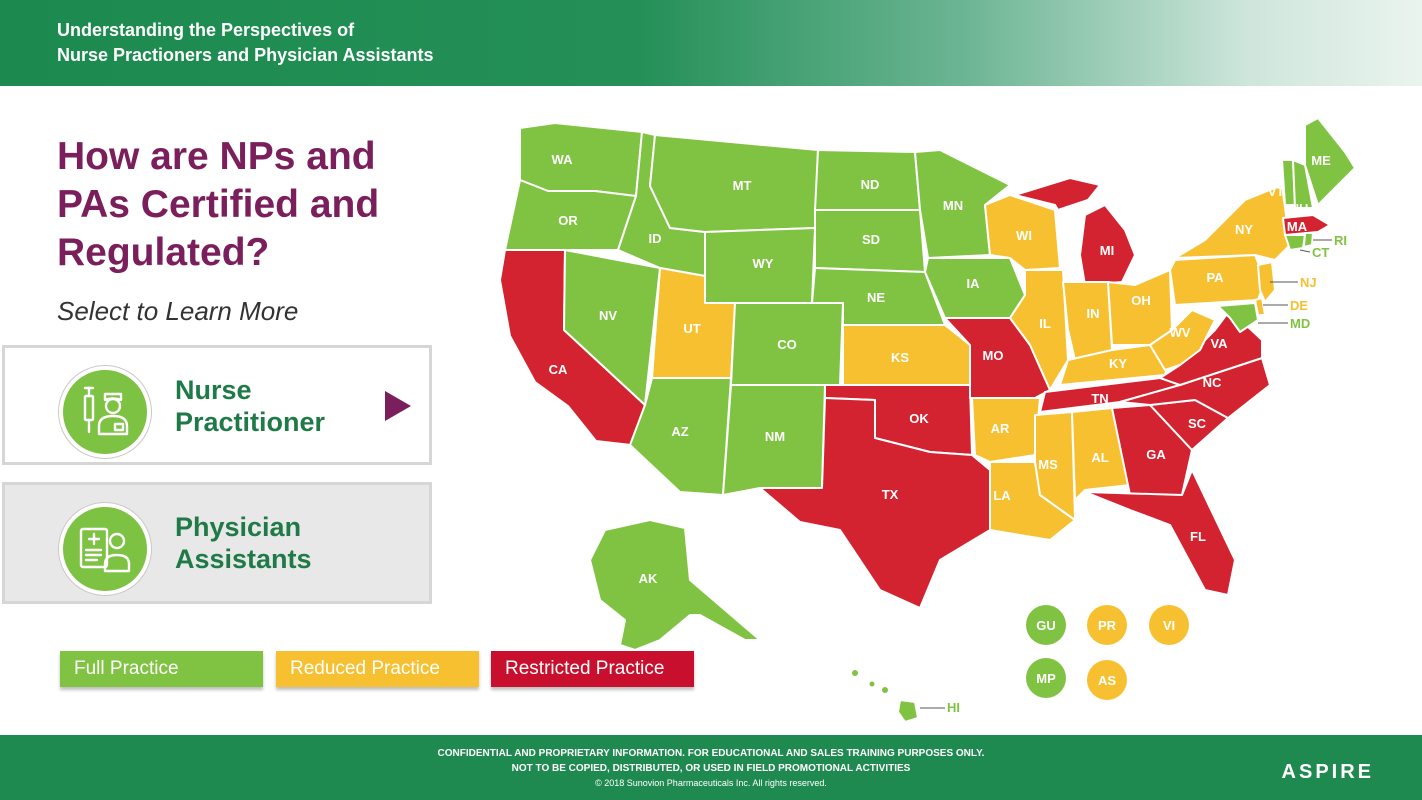 The width and height of the screenshot is (1422, 800). What do you see at coordinates (1046, 625) in the screenshot?
I see `territory-GU` at bounding box center [1046, 625].